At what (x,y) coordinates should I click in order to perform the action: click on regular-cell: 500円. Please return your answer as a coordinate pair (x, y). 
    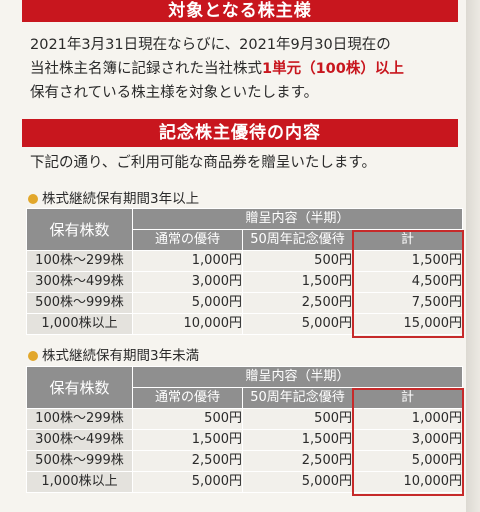
    Looking at the image, I should click on (187, 419).